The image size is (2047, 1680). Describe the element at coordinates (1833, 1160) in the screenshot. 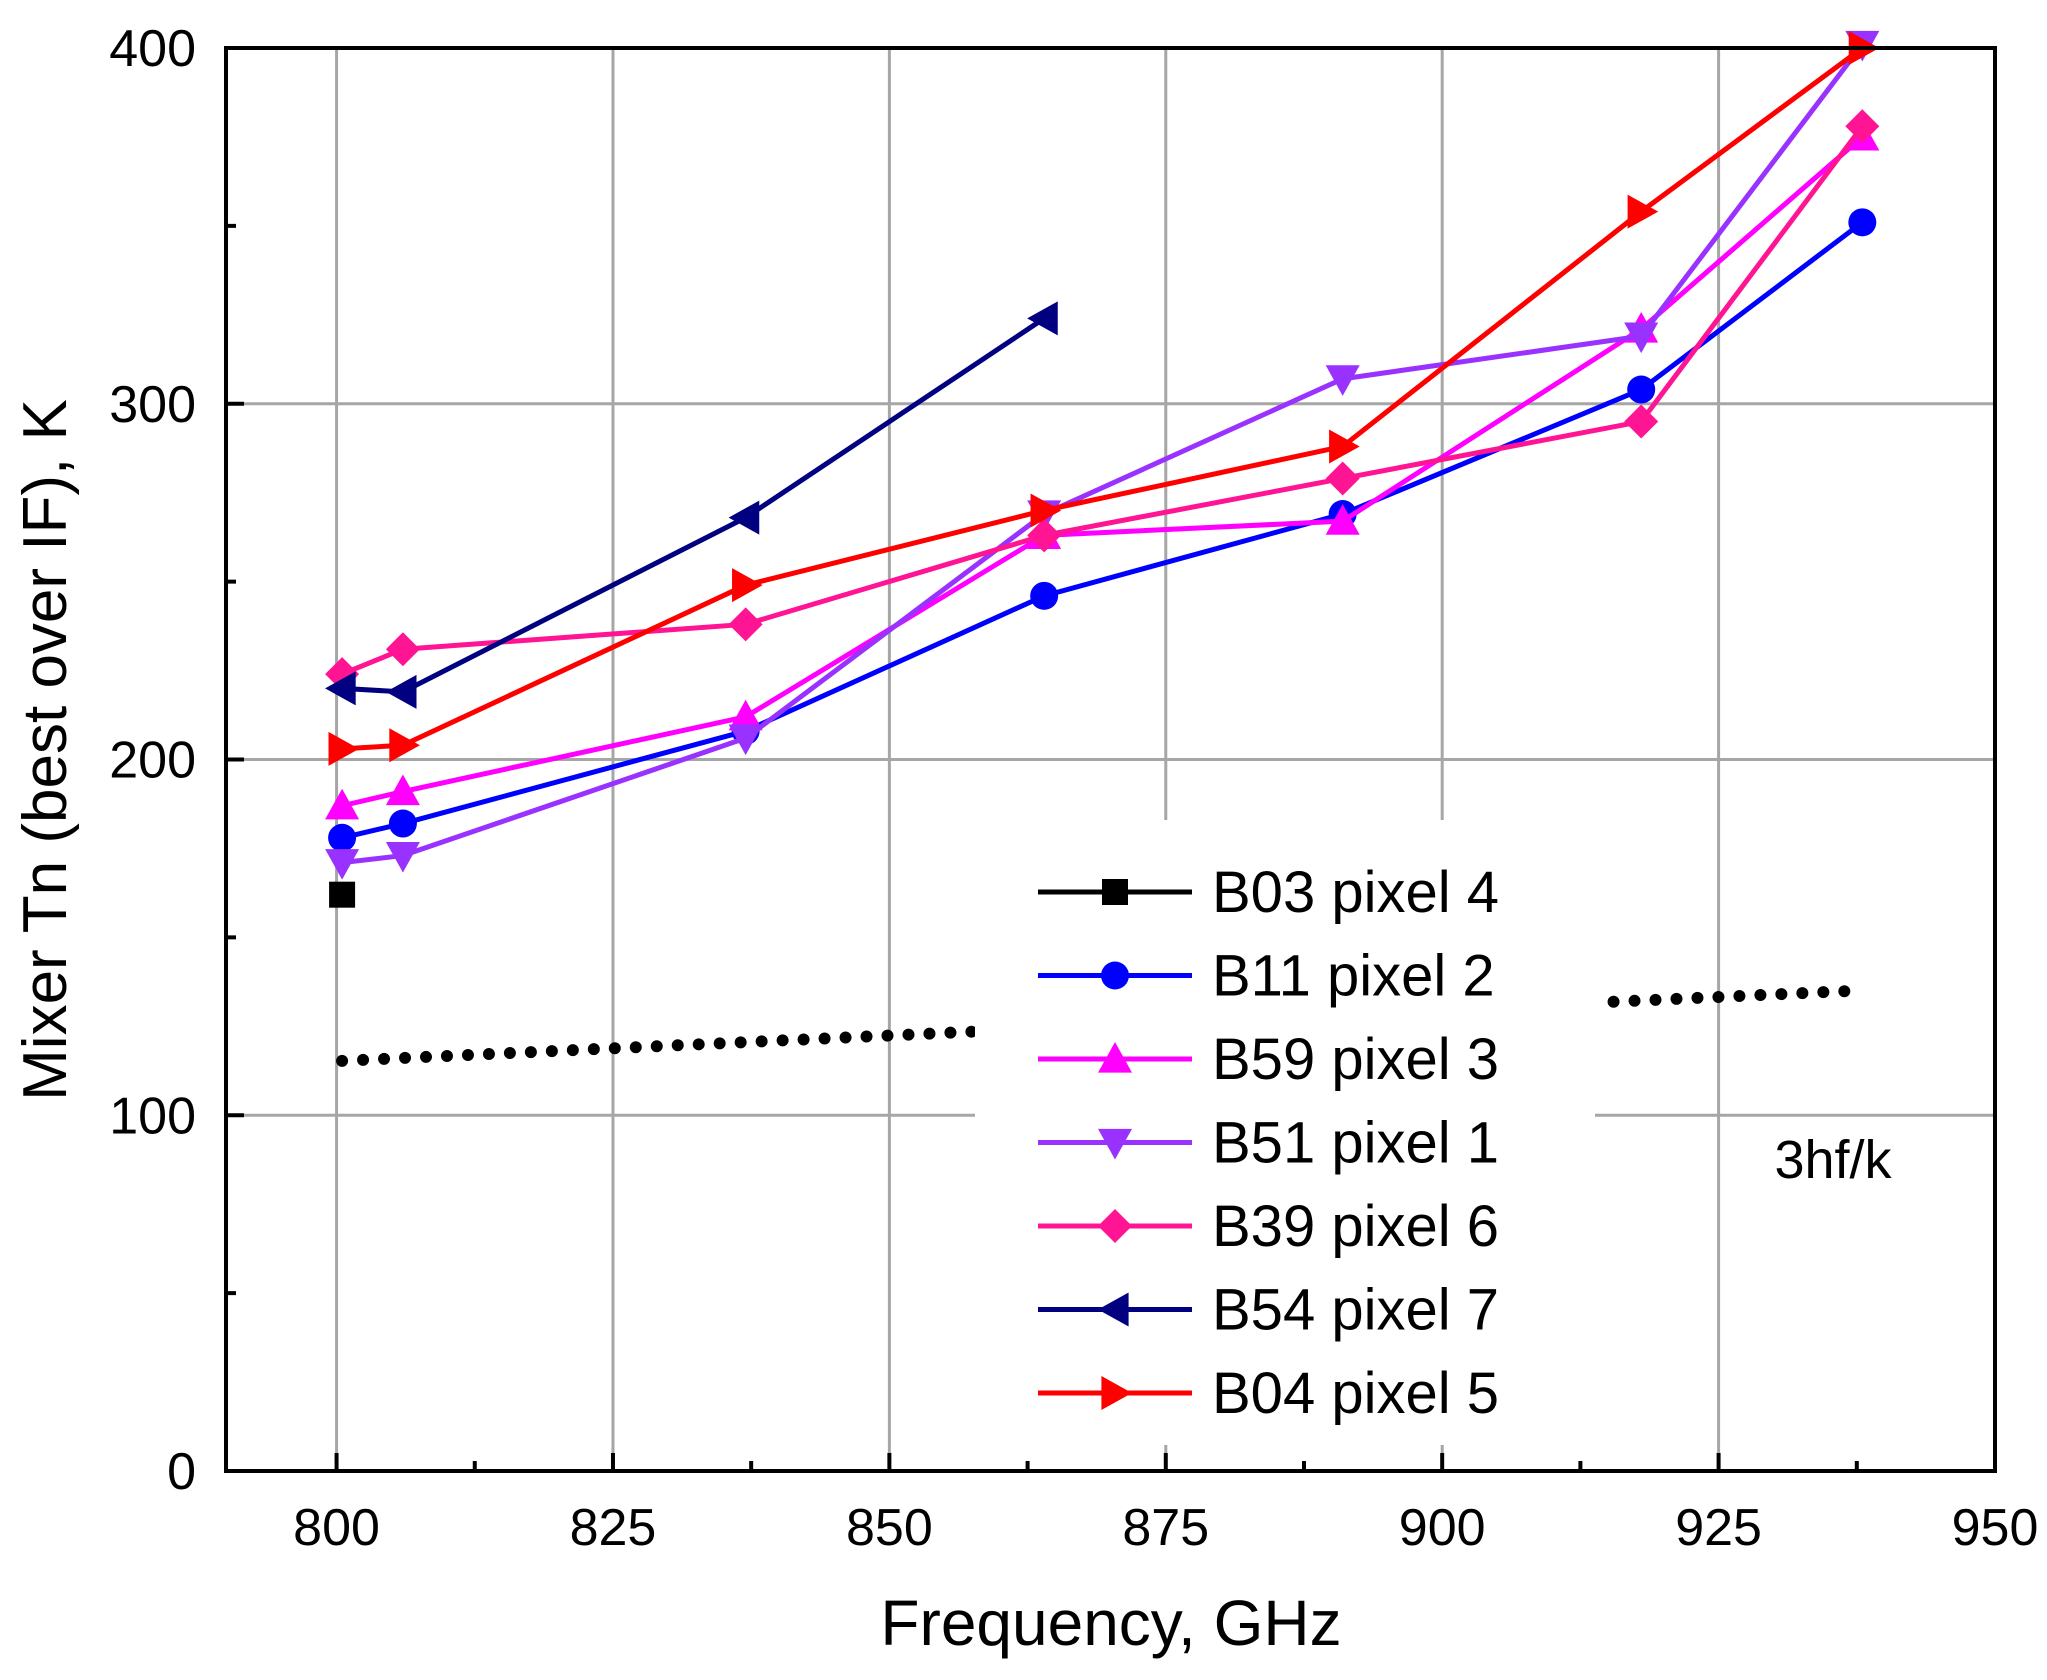

I see `annotation-3hfk: 3hf/k` at that location.